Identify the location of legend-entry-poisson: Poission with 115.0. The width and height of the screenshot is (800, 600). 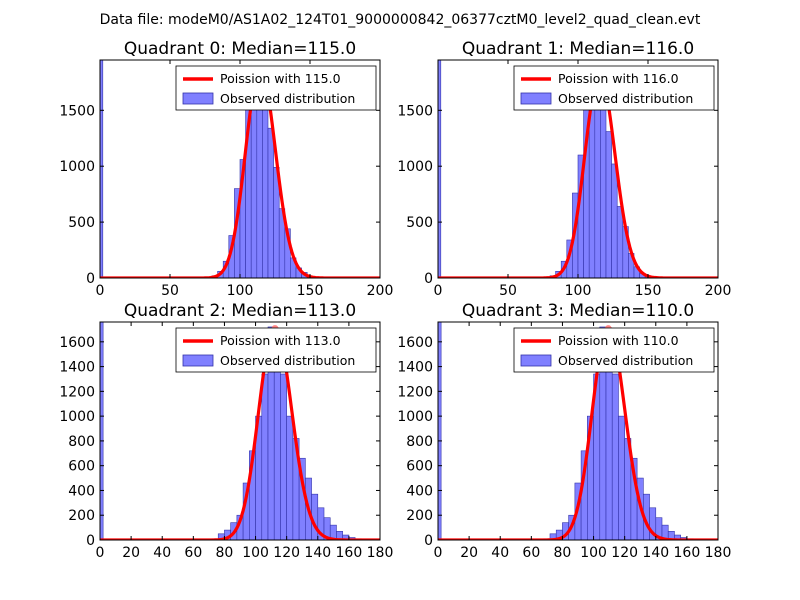
(280, 78).